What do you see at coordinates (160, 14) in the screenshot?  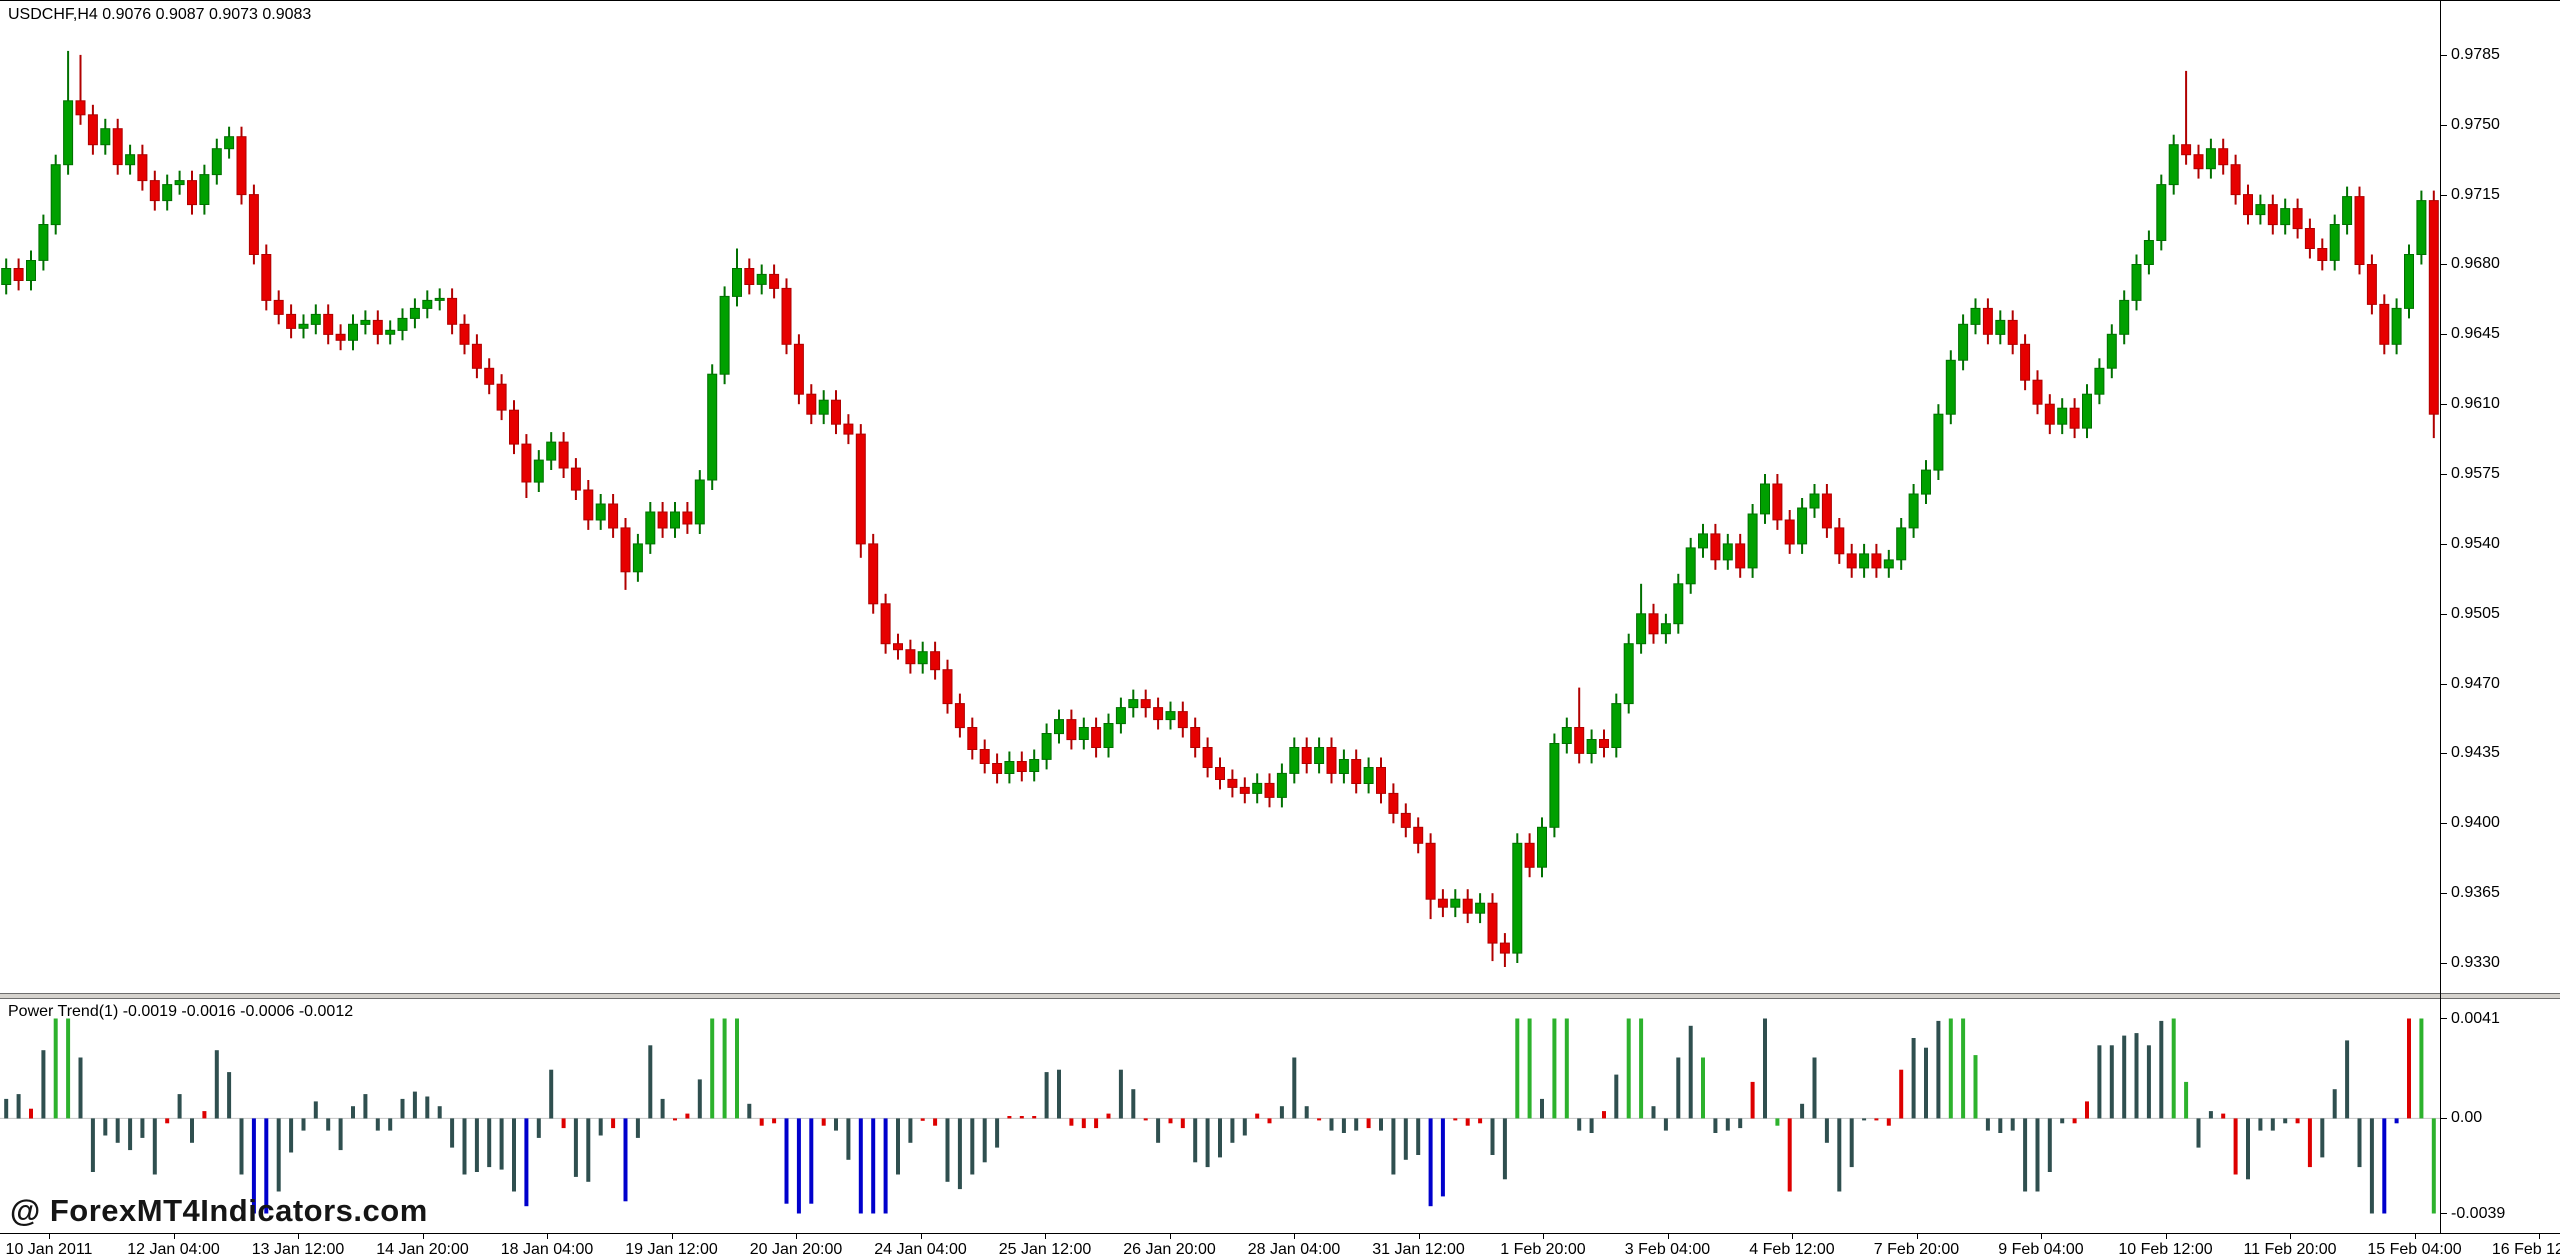 I see `symbol-ohlc-label: USDCHF,H4 0.9076 0.9087 0.9073 0.9083` at bounding box center [160, 14].